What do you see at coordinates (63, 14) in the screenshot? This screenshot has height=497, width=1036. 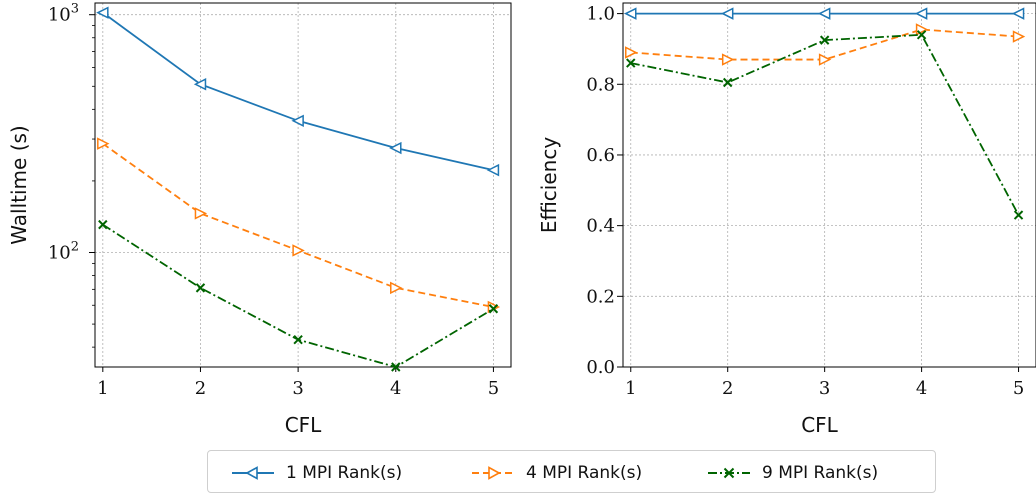 I see `y-tick-label: 10³` at bounding box center [63, 14].